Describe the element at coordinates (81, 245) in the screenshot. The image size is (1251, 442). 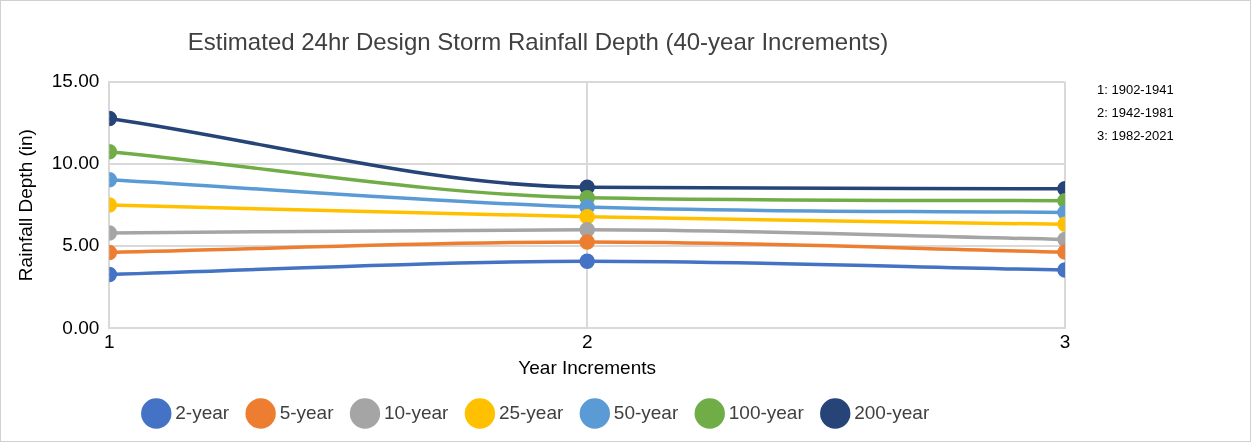
I see `y-tick-label: 5.00` at that location.